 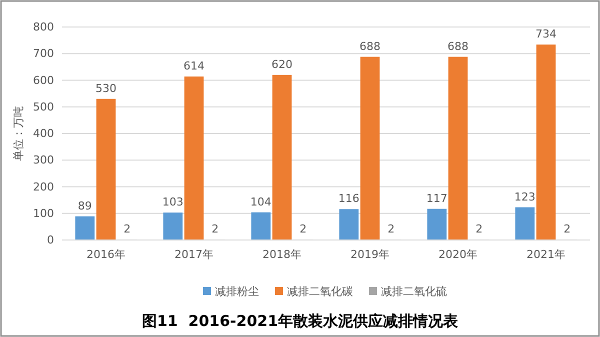 I want to click on x-tick-label: 2017年, so click(x=194, y=254).